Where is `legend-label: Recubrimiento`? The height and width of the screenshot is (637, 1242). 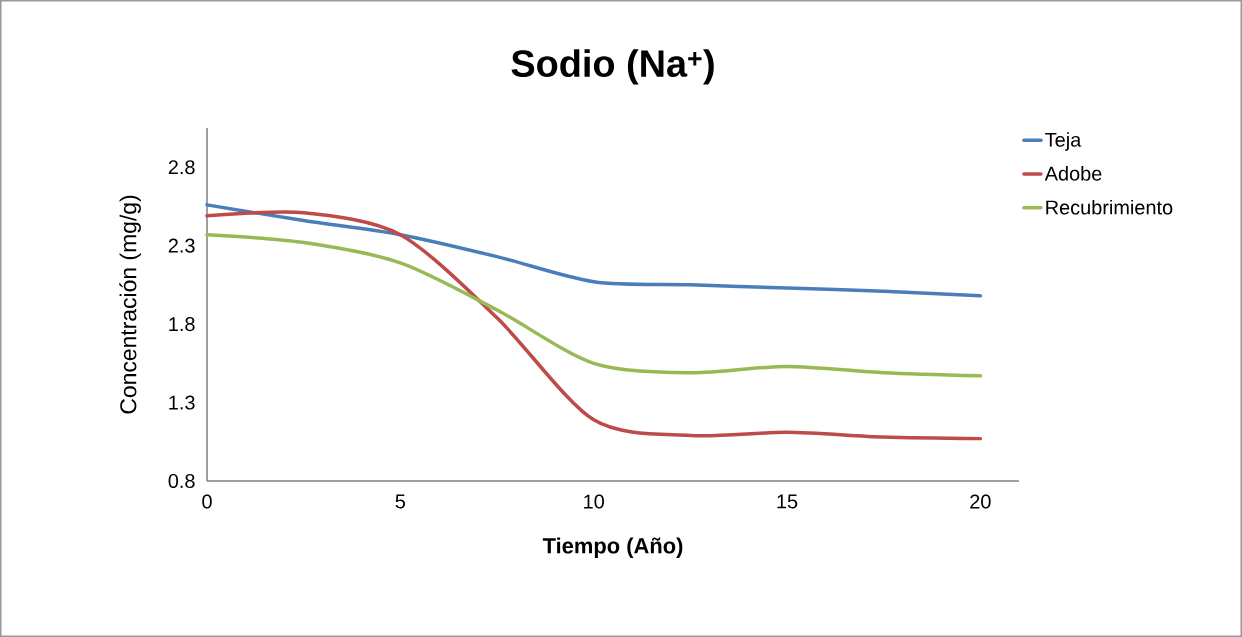 legend-label: Recubrimiento is located at coordinates (1109, 207).